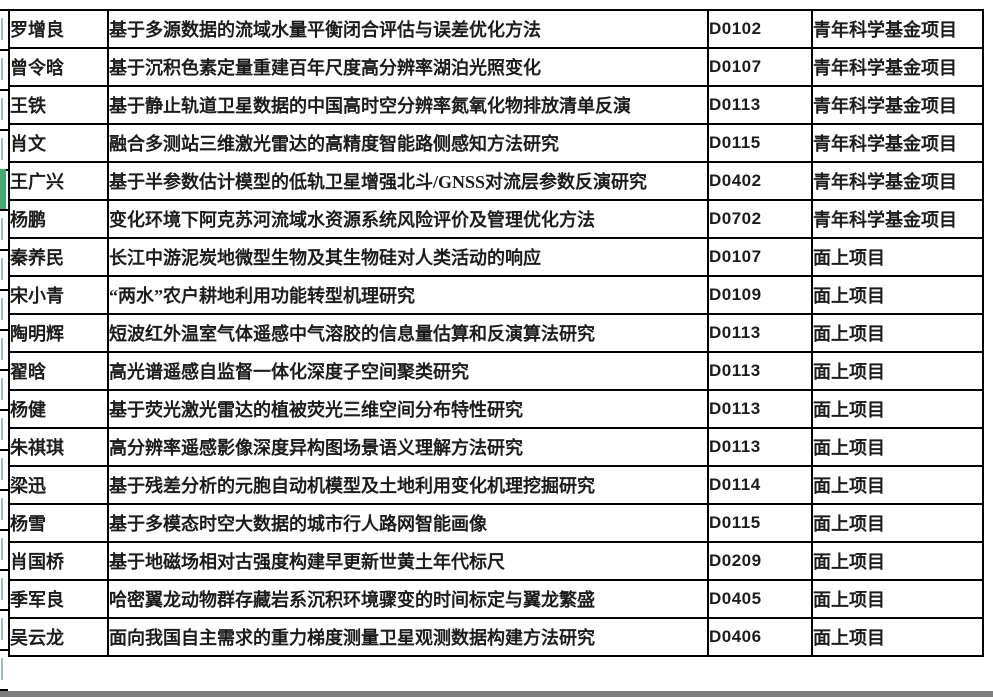  I want to click on cell-project-title: 融合多测站三维激光雷达的高精度智能路侧感知方法研究, so click(408, 143).